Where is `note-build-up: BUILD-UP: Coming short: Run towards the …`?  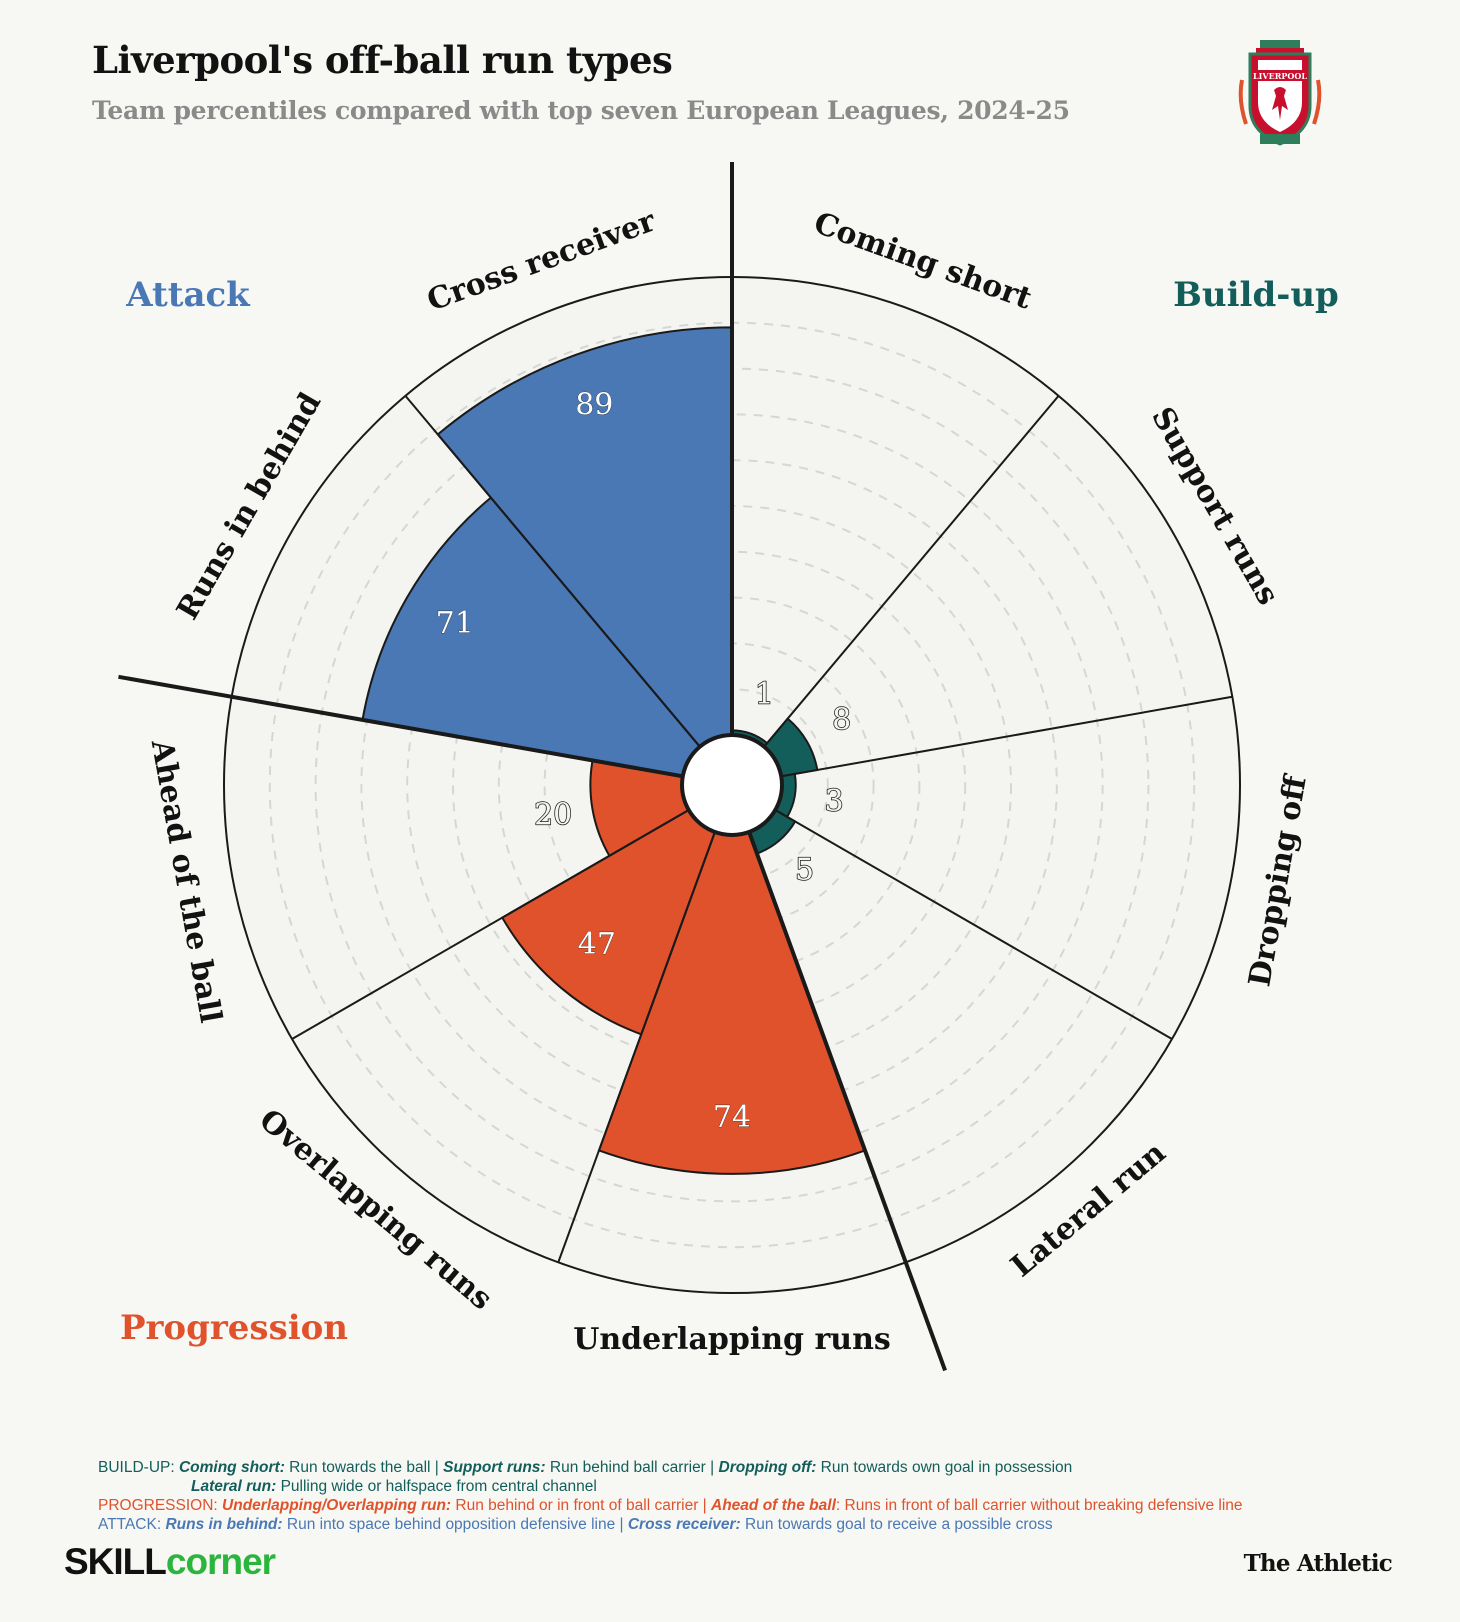 note-build-up: BUILD-UP: Coming short: Run towards the … is located at coordinates (585, 1467).